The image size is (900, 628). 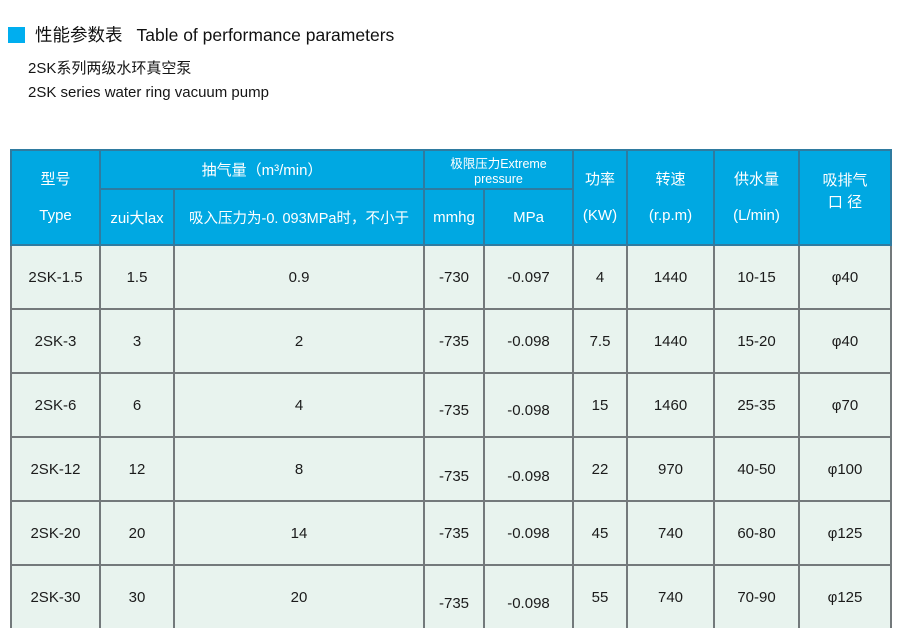 What do you see at coordinates (756, 277) in the screenshot?
I see `cell-water-supply: 10-15` at bounding box center [756, 277].